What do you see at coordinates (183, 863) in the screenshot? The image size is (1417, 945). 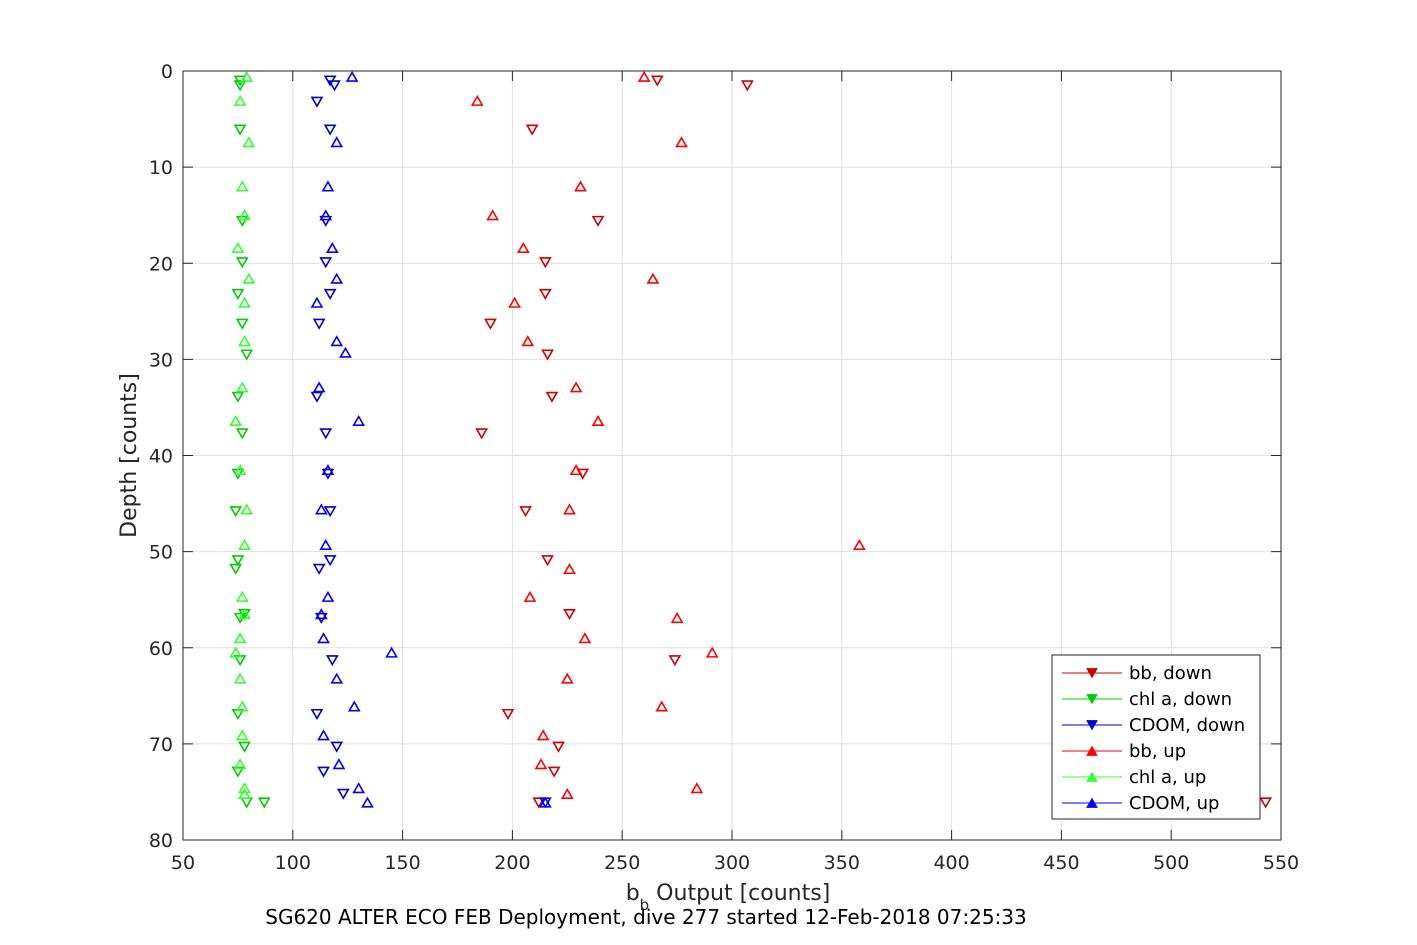 I see `x-tick-label: 50` at bounding box center [183, 863].